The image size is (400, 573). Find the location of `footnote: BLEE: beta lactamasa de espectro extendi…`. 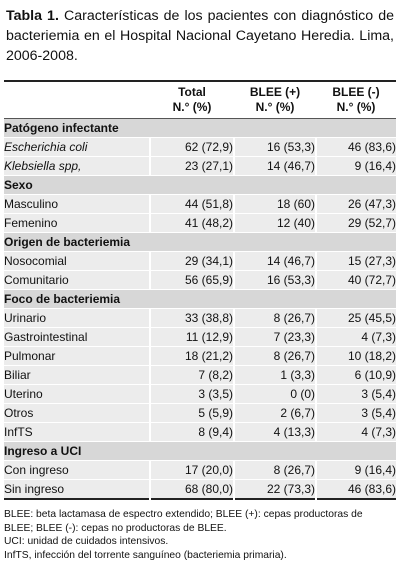

footnote: BLEE: beta lactamasa de espectro extendi… is located at coordinates (183, 521).